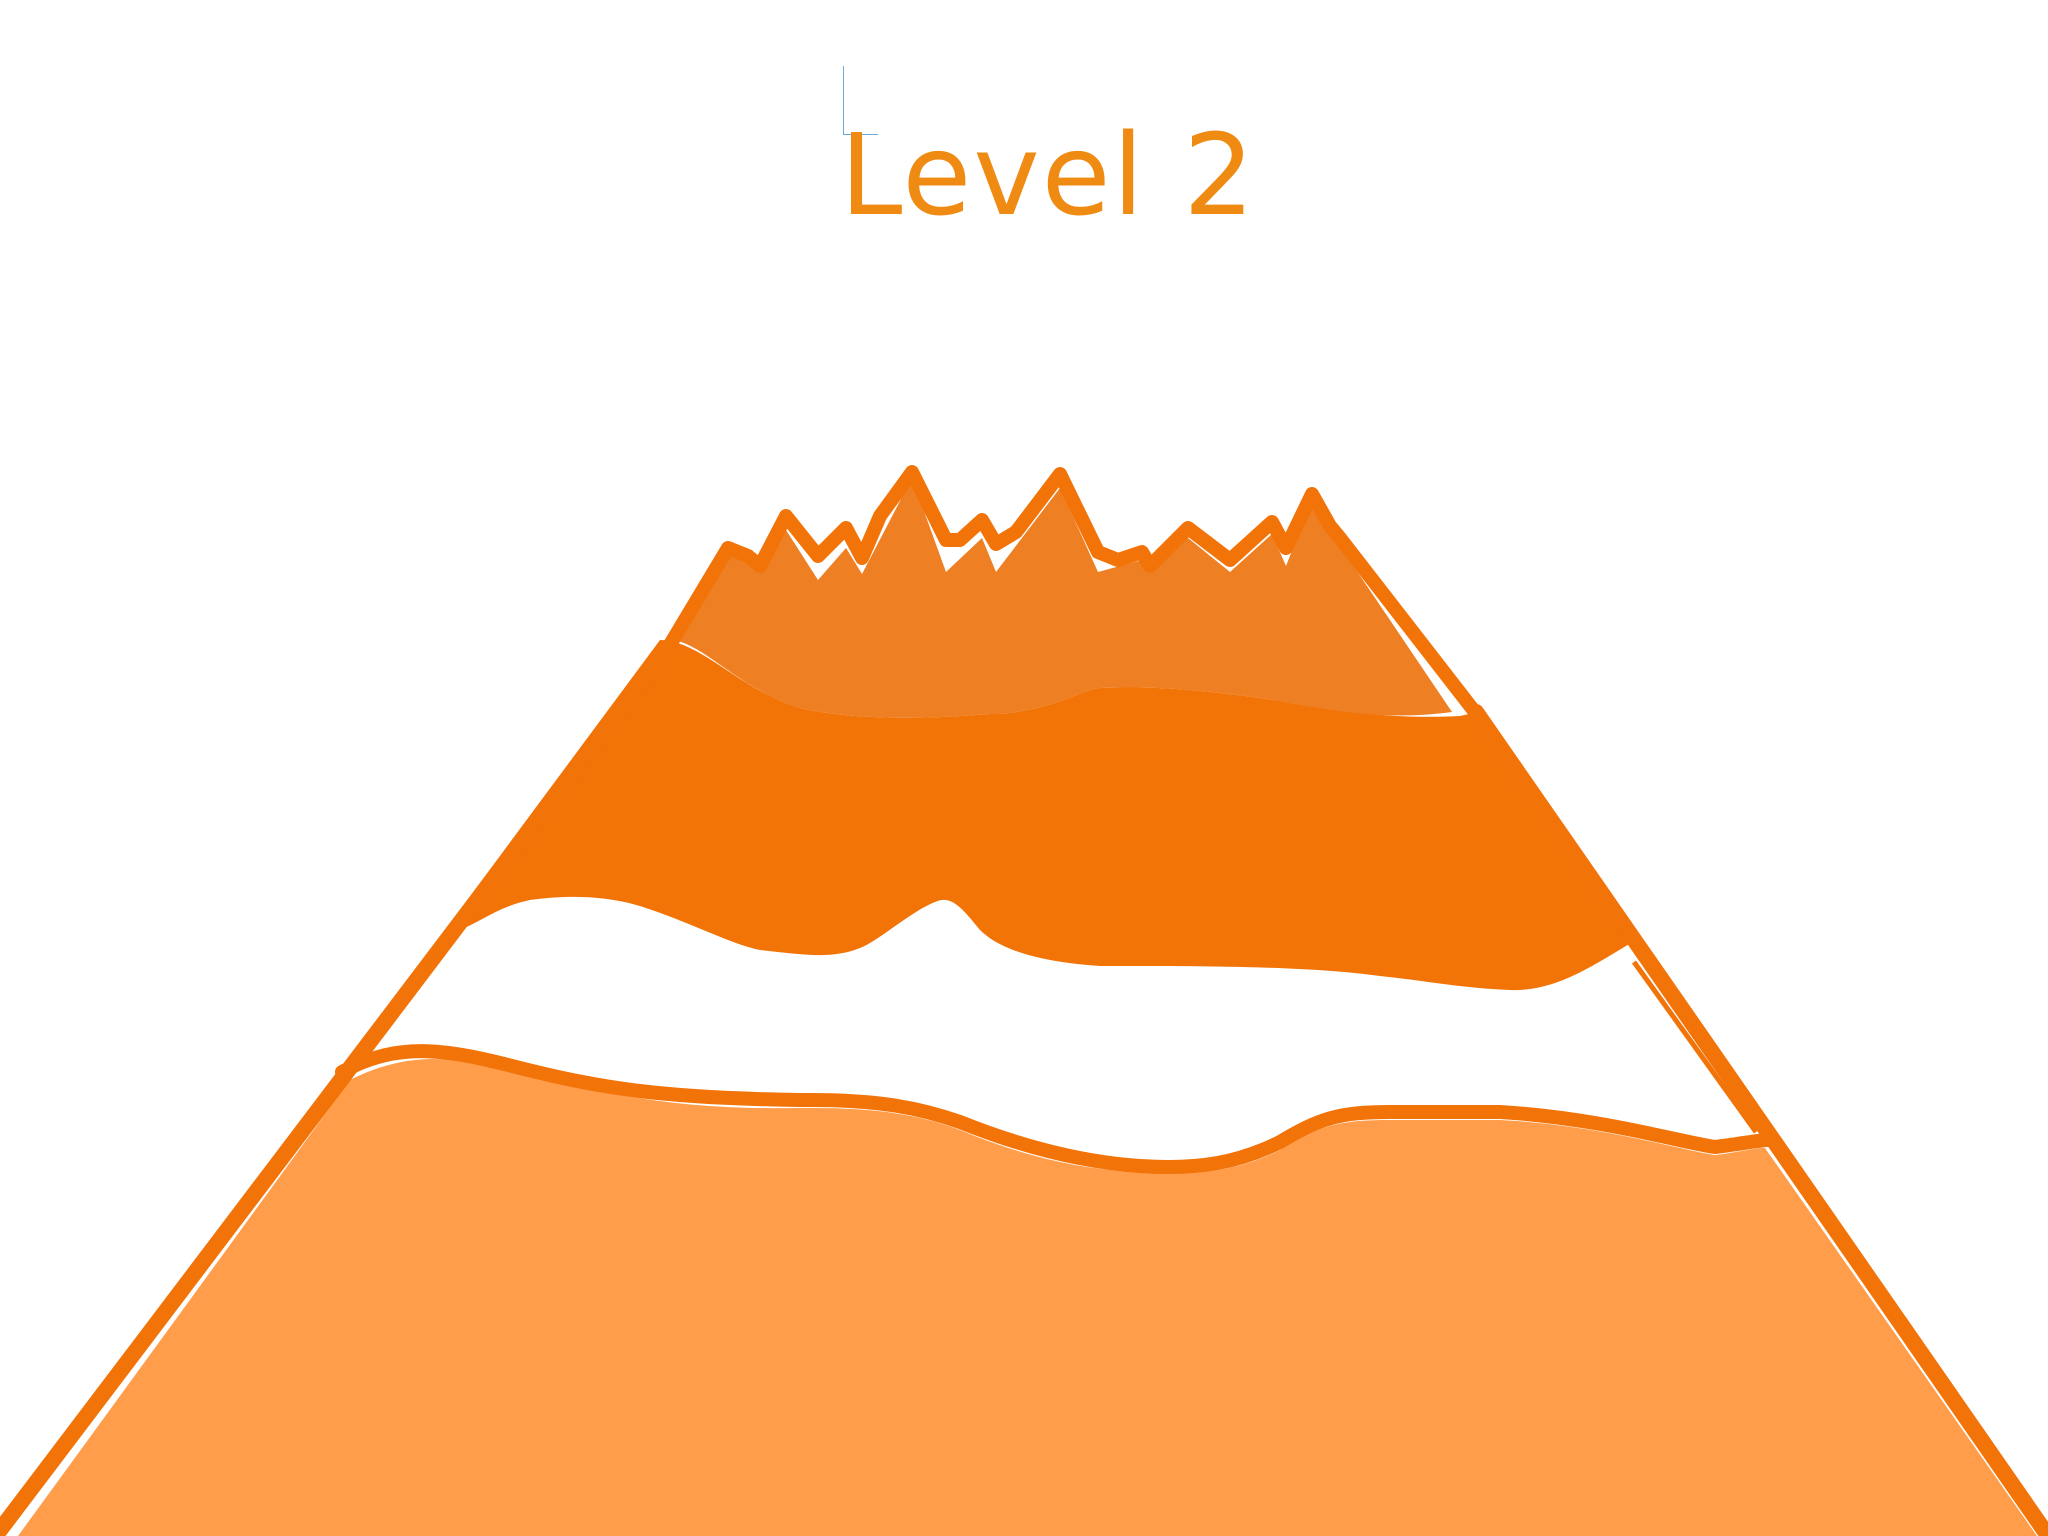  What do you see at coordinates (1695, 1047) in the screenshot?
I see `gap-right-edge` at bounding box center [1695, 1047].